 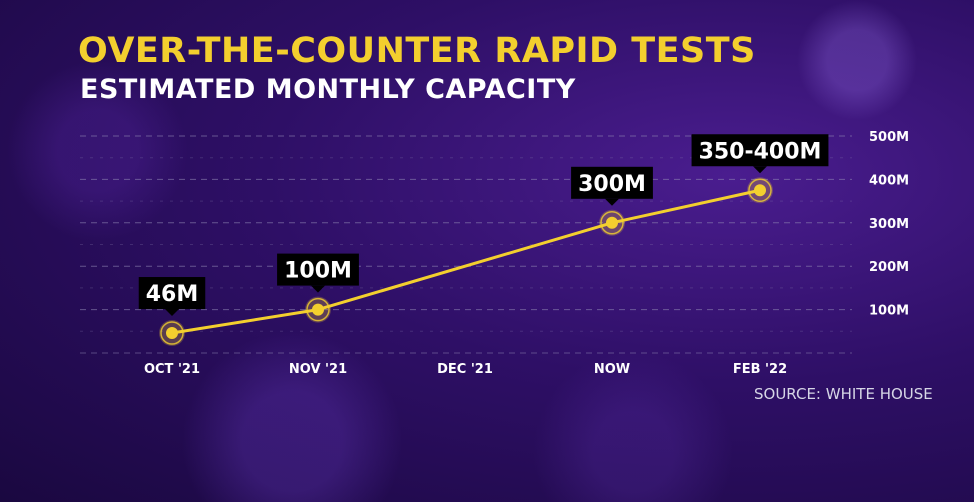 What do you see at coordinates (889, 180) in the screenshot?
I see `y-tick-label: 400M` at bounding box center [889, 180].